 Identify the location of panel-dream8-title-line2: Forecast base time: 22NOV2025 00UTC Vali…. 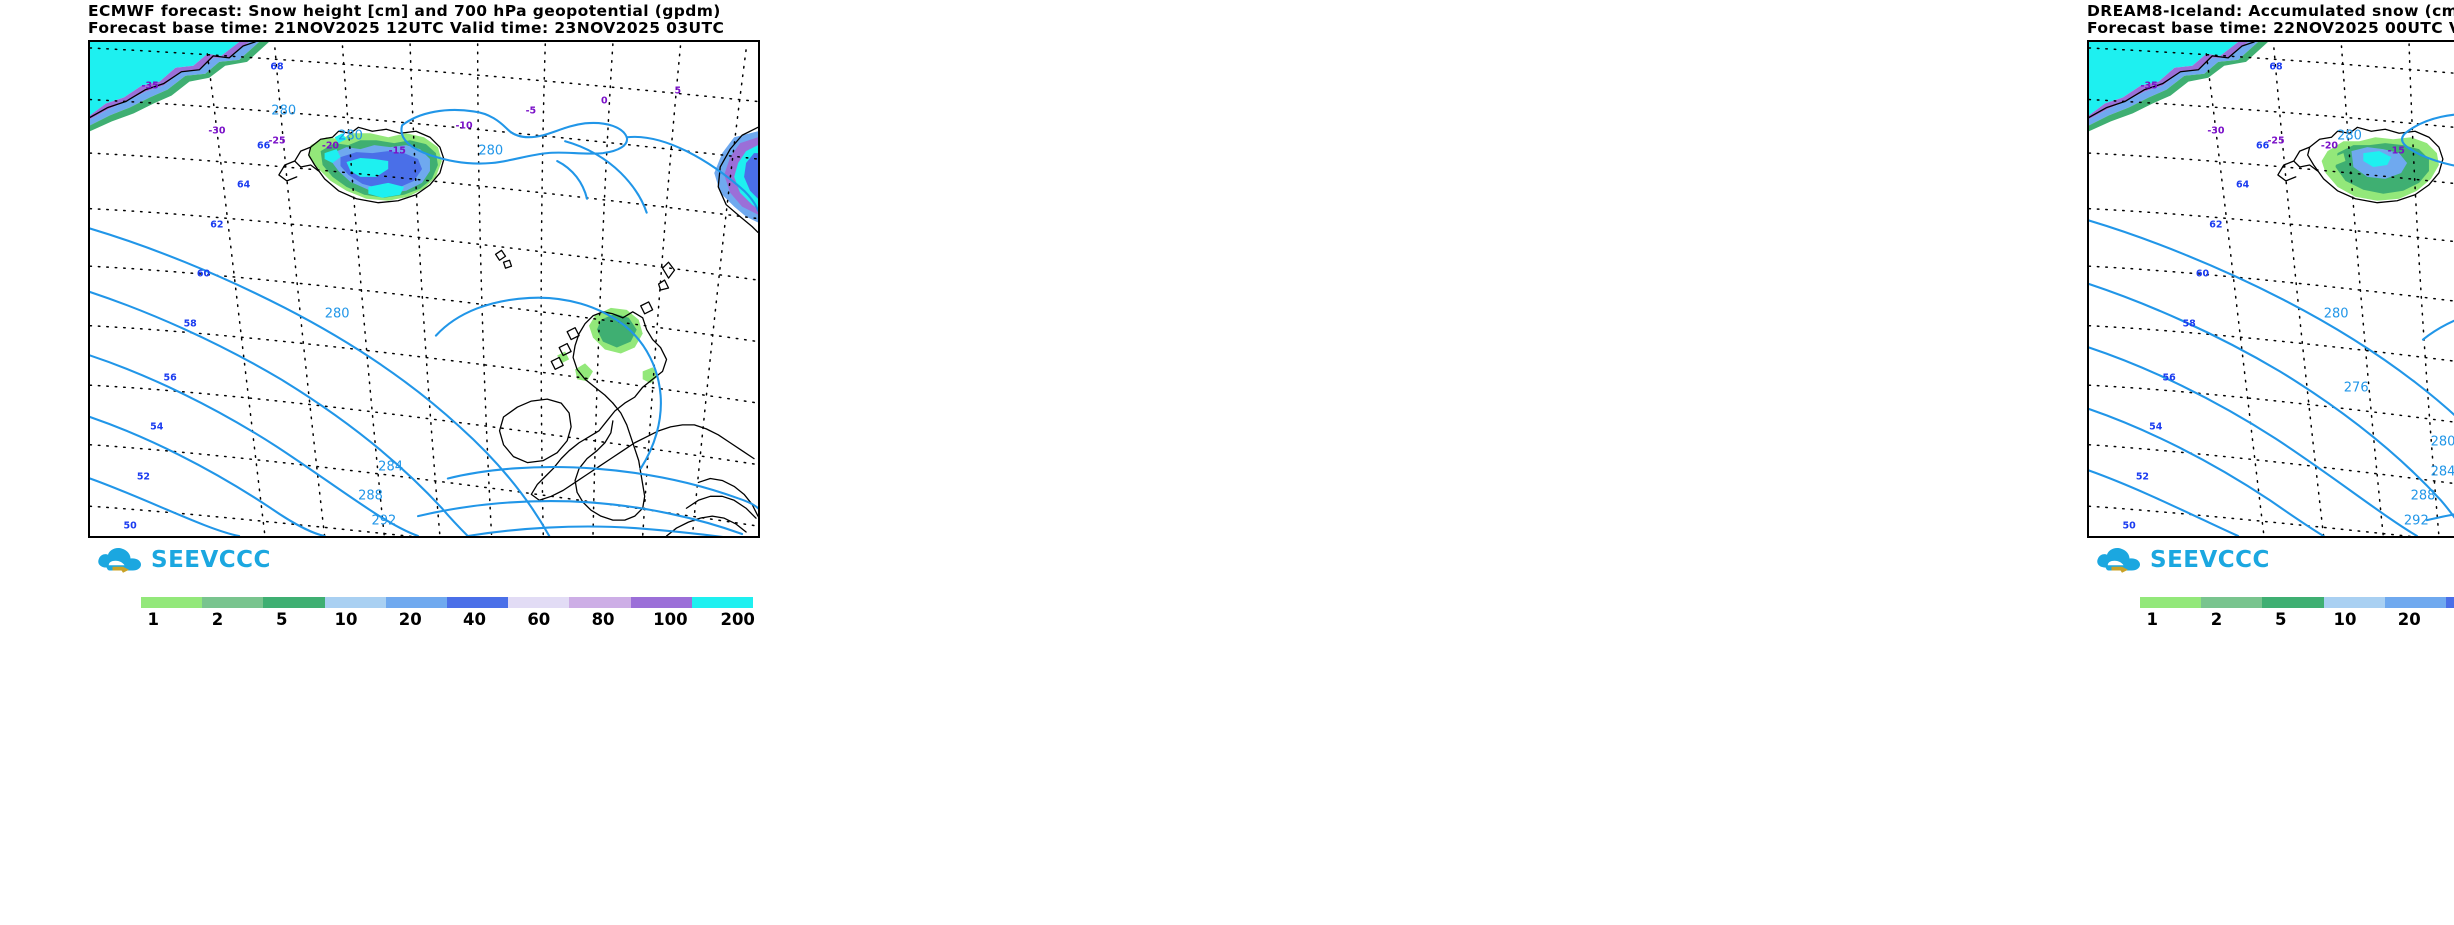
(2270, 28).